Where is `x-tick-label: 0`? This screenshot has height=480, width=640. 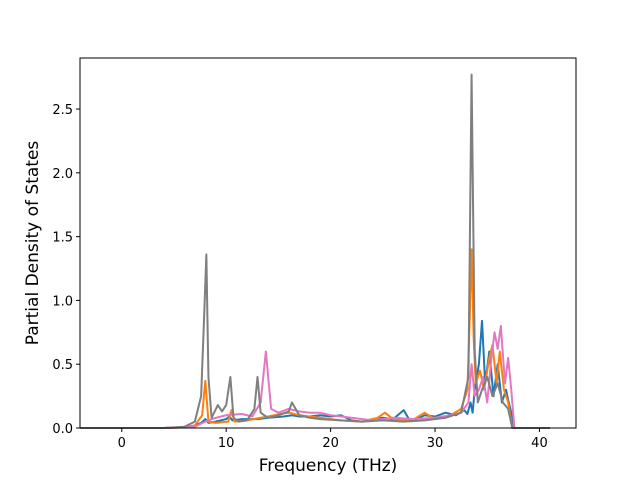 x-tick-label: 0 is located at coordinates (122, 443).